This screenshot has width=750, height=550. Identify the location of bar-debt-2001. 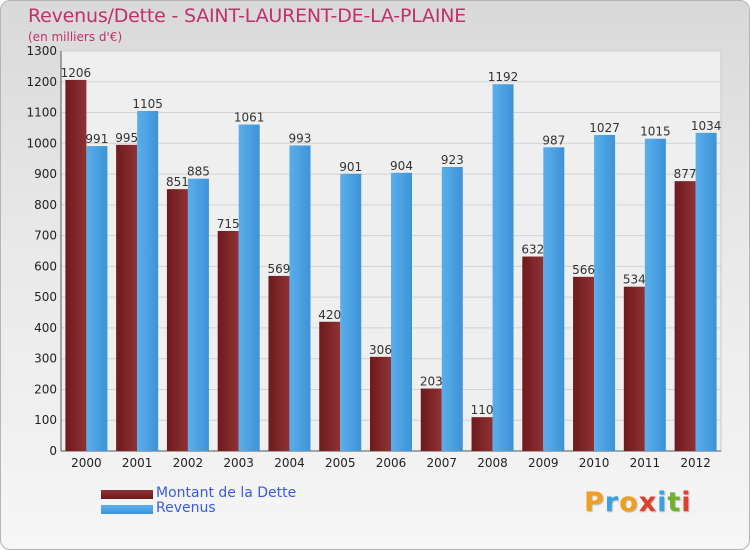
(127, 297).